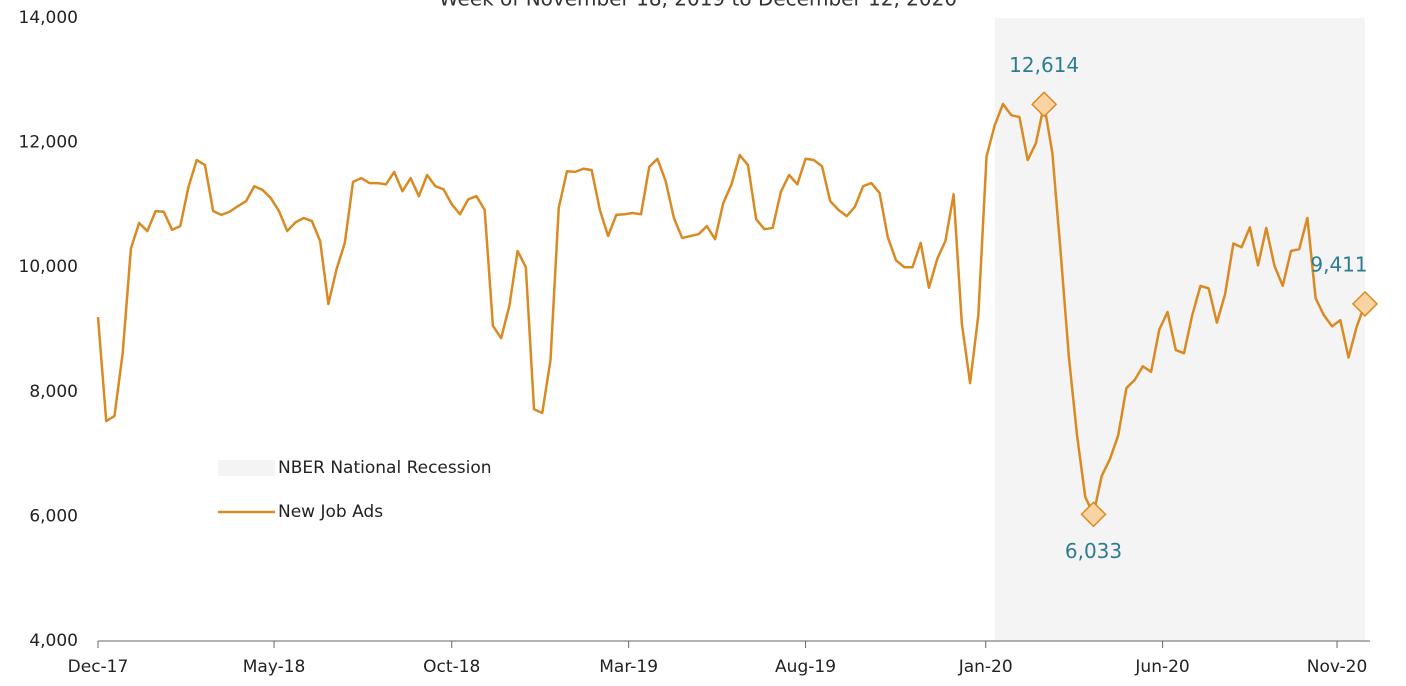  Describe the element at coordinates (48, 18) in the screenshot. I see `y-tick-label: 14,000` at that location.